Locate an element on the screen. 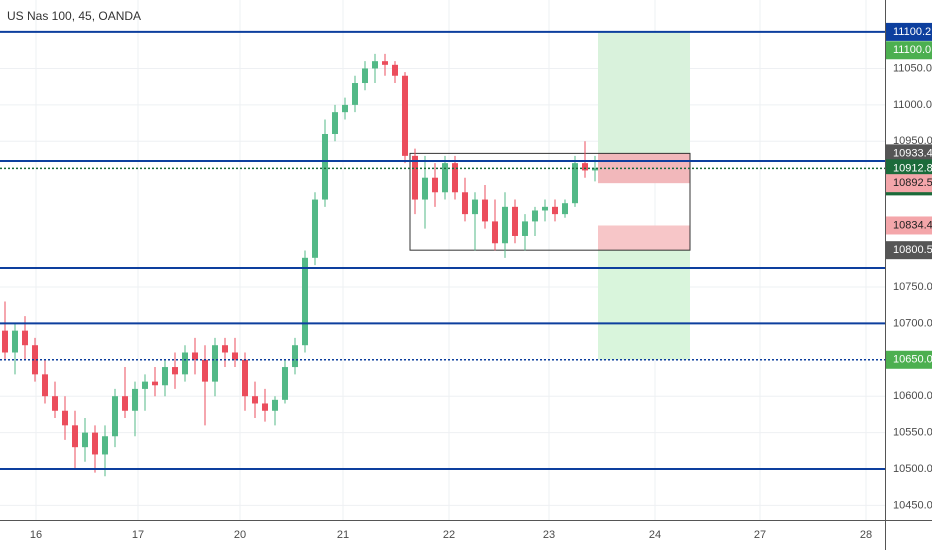  x-tick-label: 16 is located at coordinates (36, 535).